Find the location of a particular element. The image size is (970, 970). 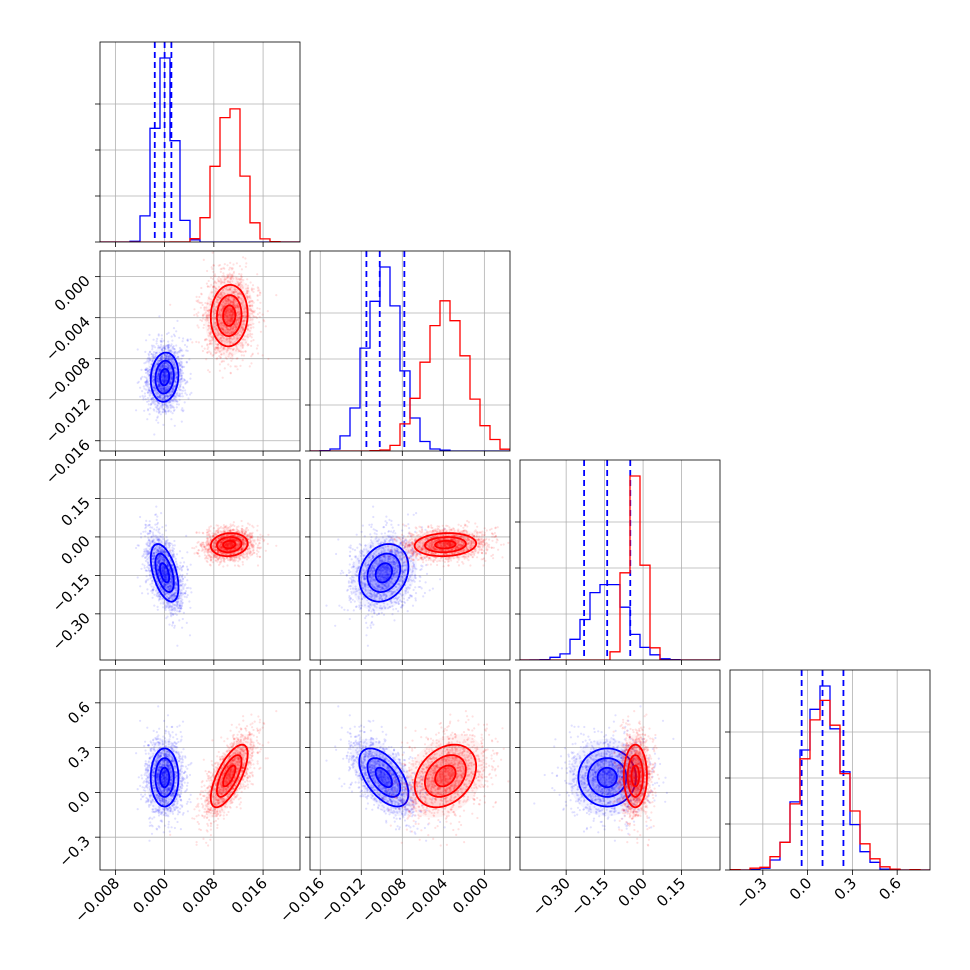

panel-ticks is located at coordinates (179, 175).